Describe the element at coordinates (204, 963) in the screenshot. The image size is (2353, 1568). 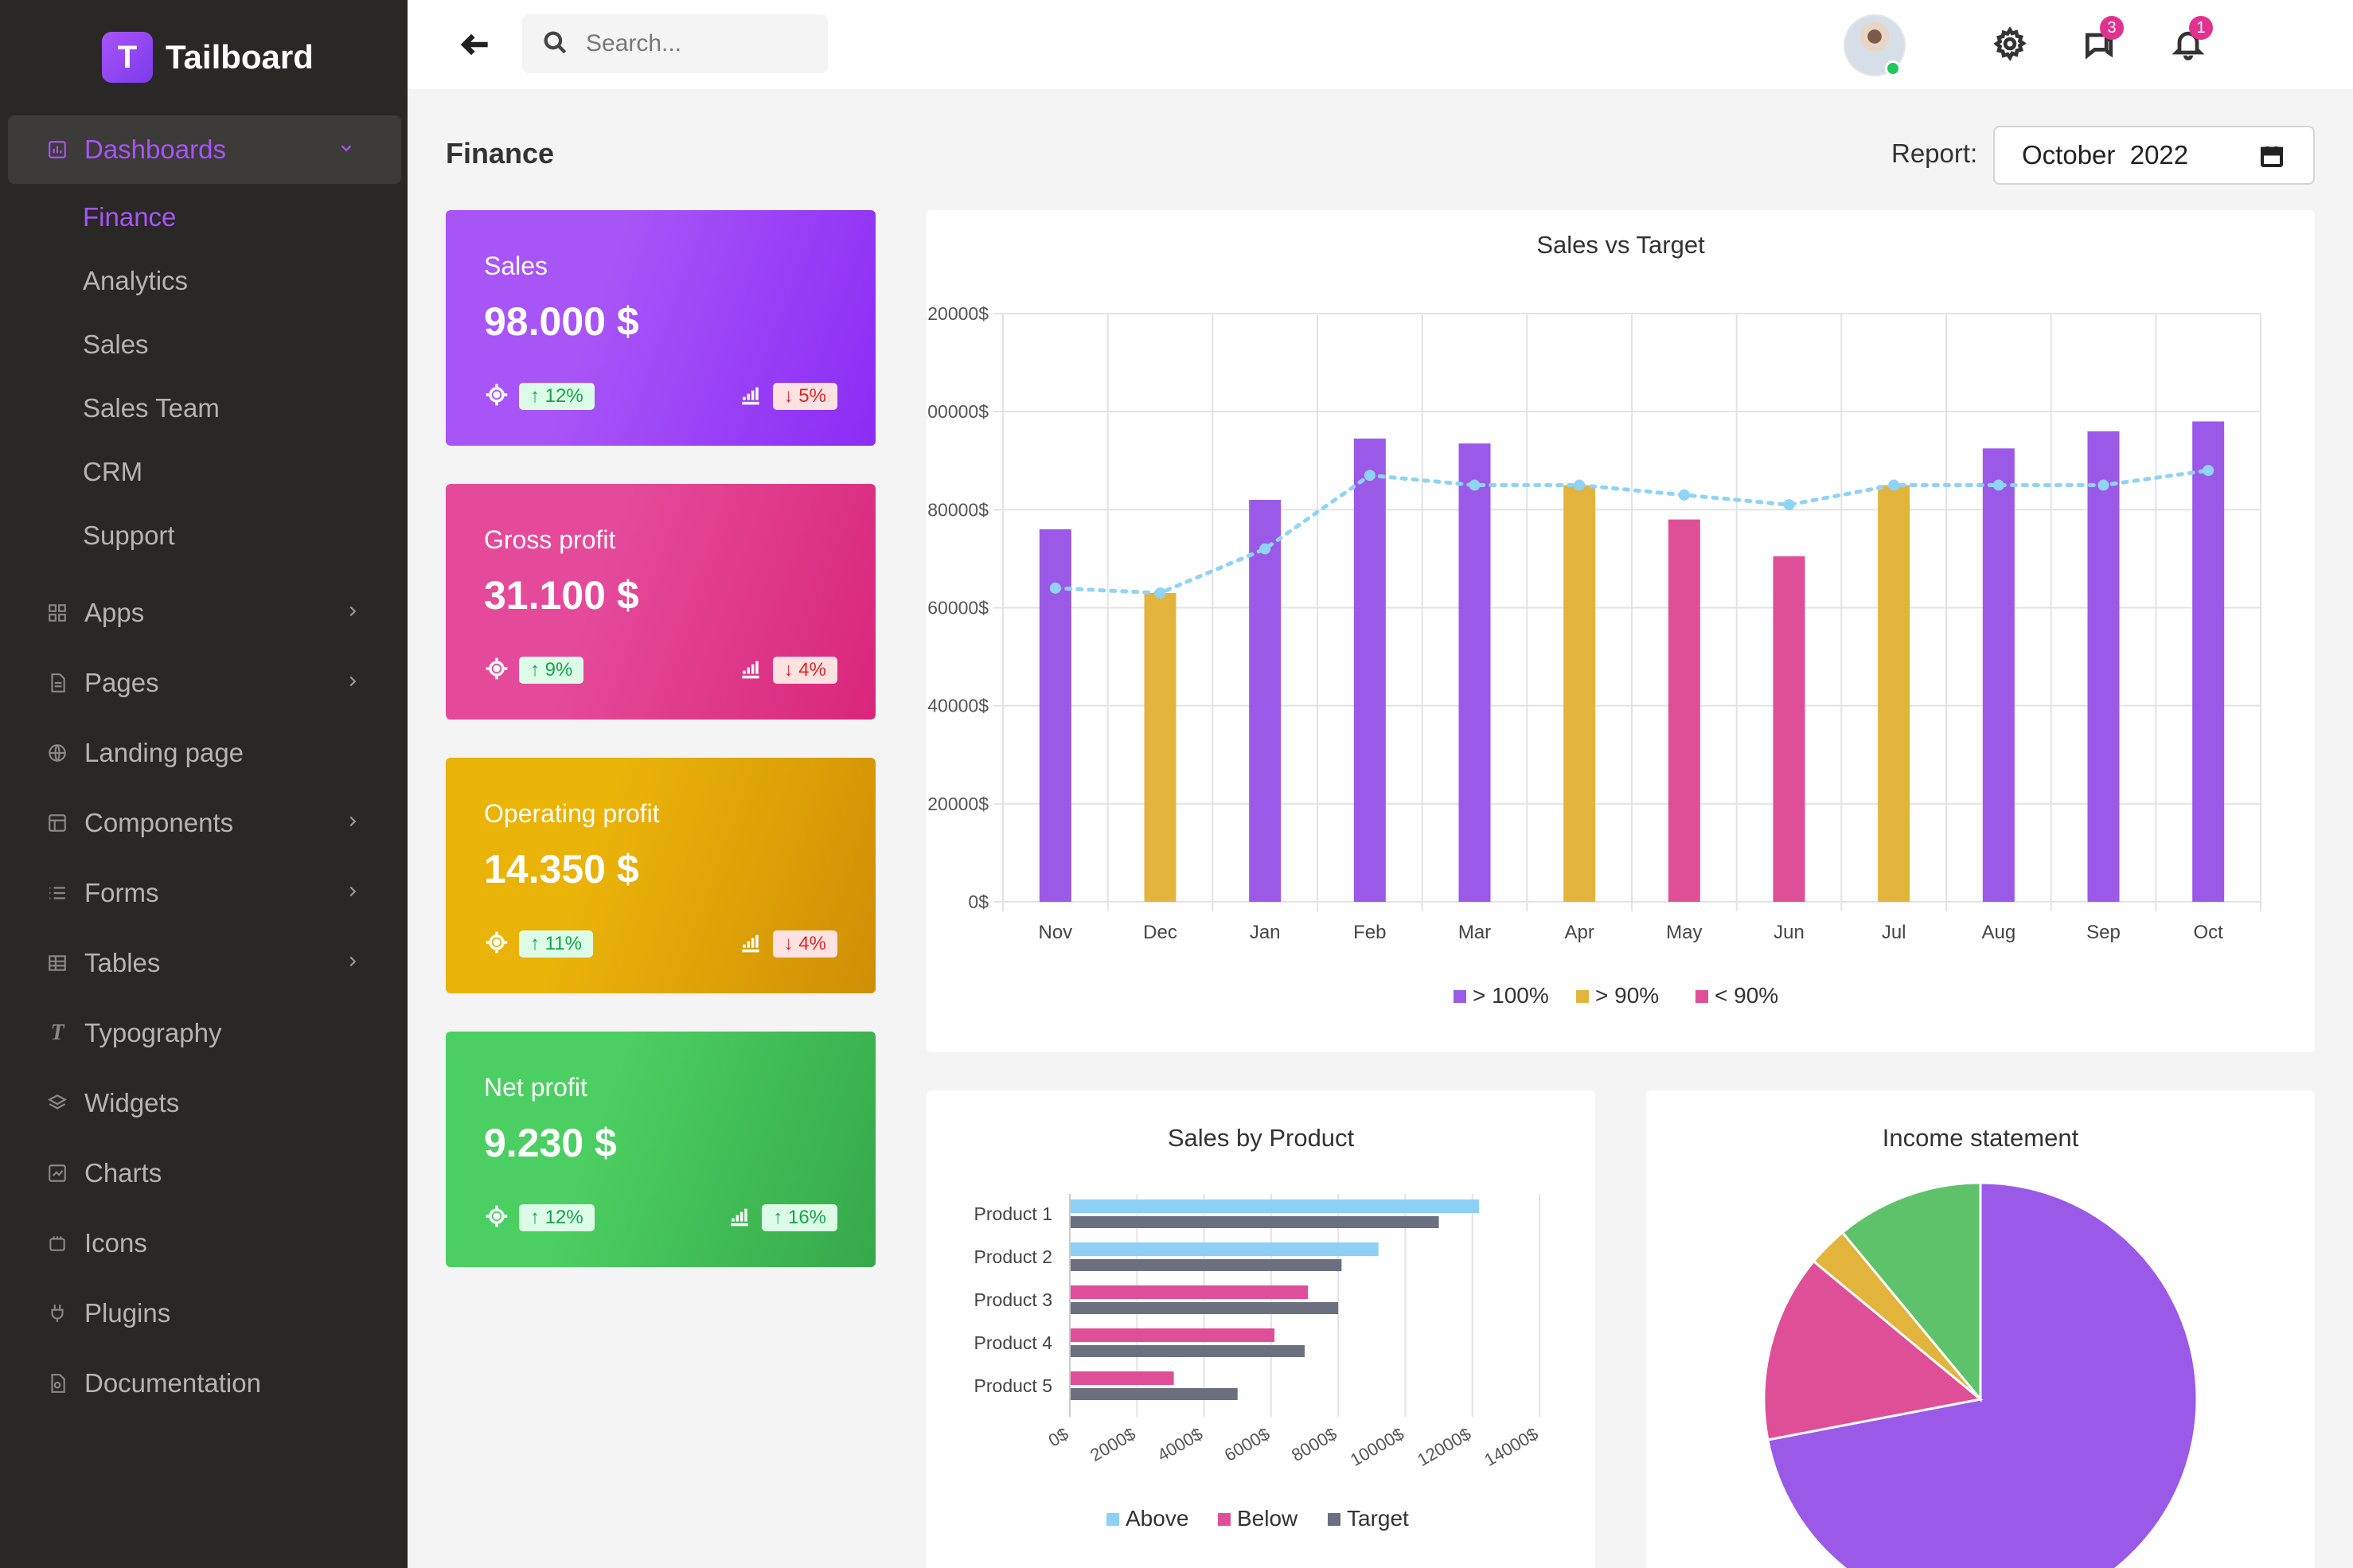
I see `sidebar-item-tables: Tables` at that location.